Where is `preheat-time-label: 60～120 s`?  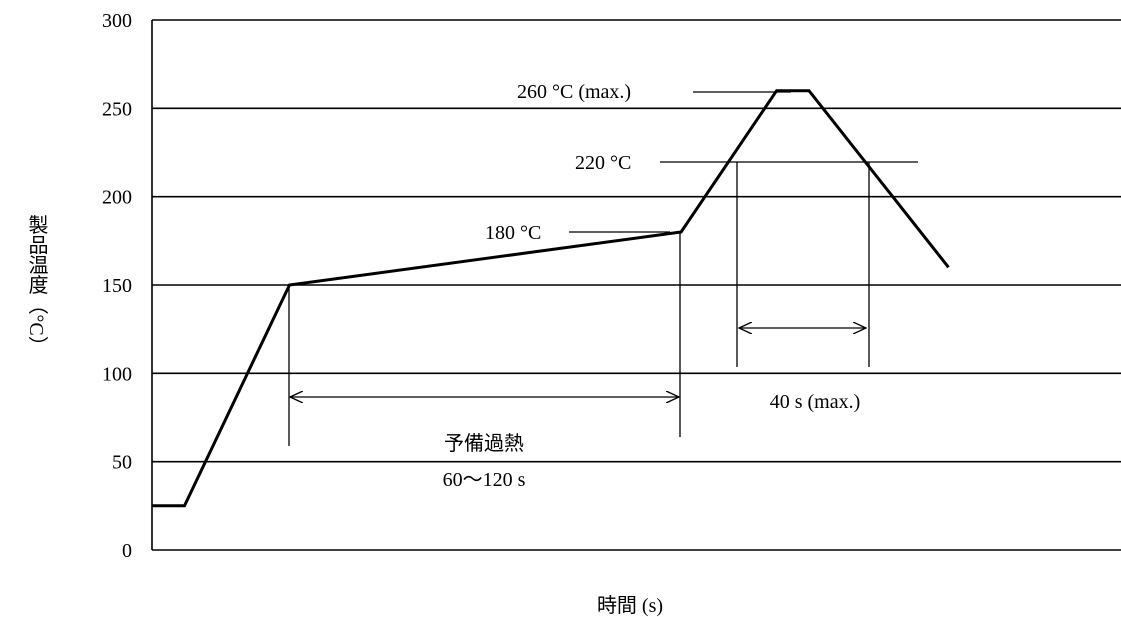
preheat-time-label: 60～120 s is located at coordinates (484, 480).